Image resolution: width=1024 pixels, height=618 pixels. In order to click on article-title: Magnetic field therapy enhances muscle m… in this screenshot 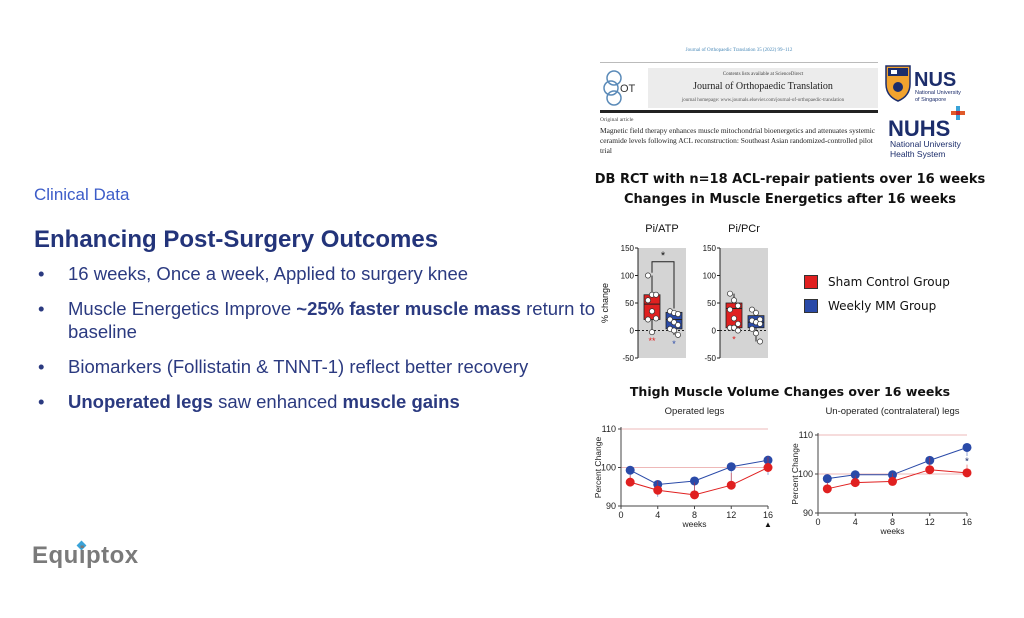, I will do `click(738, 140)`.